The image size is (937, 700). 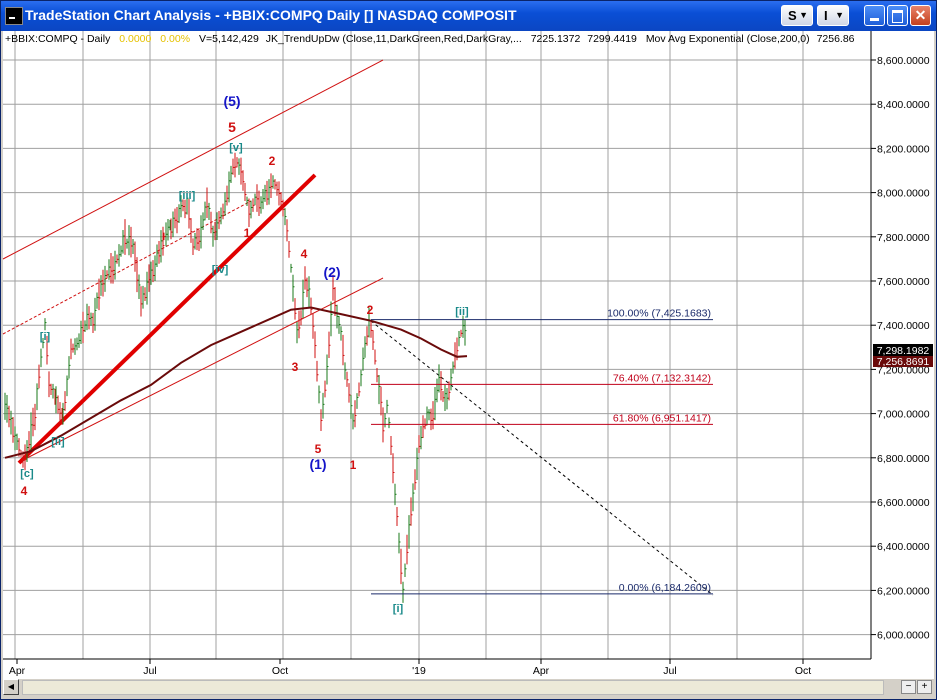 What do you see at coordinates (903, 238) in the screenshot?
I see `price-tick-label: 7,800.0000` at bounding box center [903, 238].